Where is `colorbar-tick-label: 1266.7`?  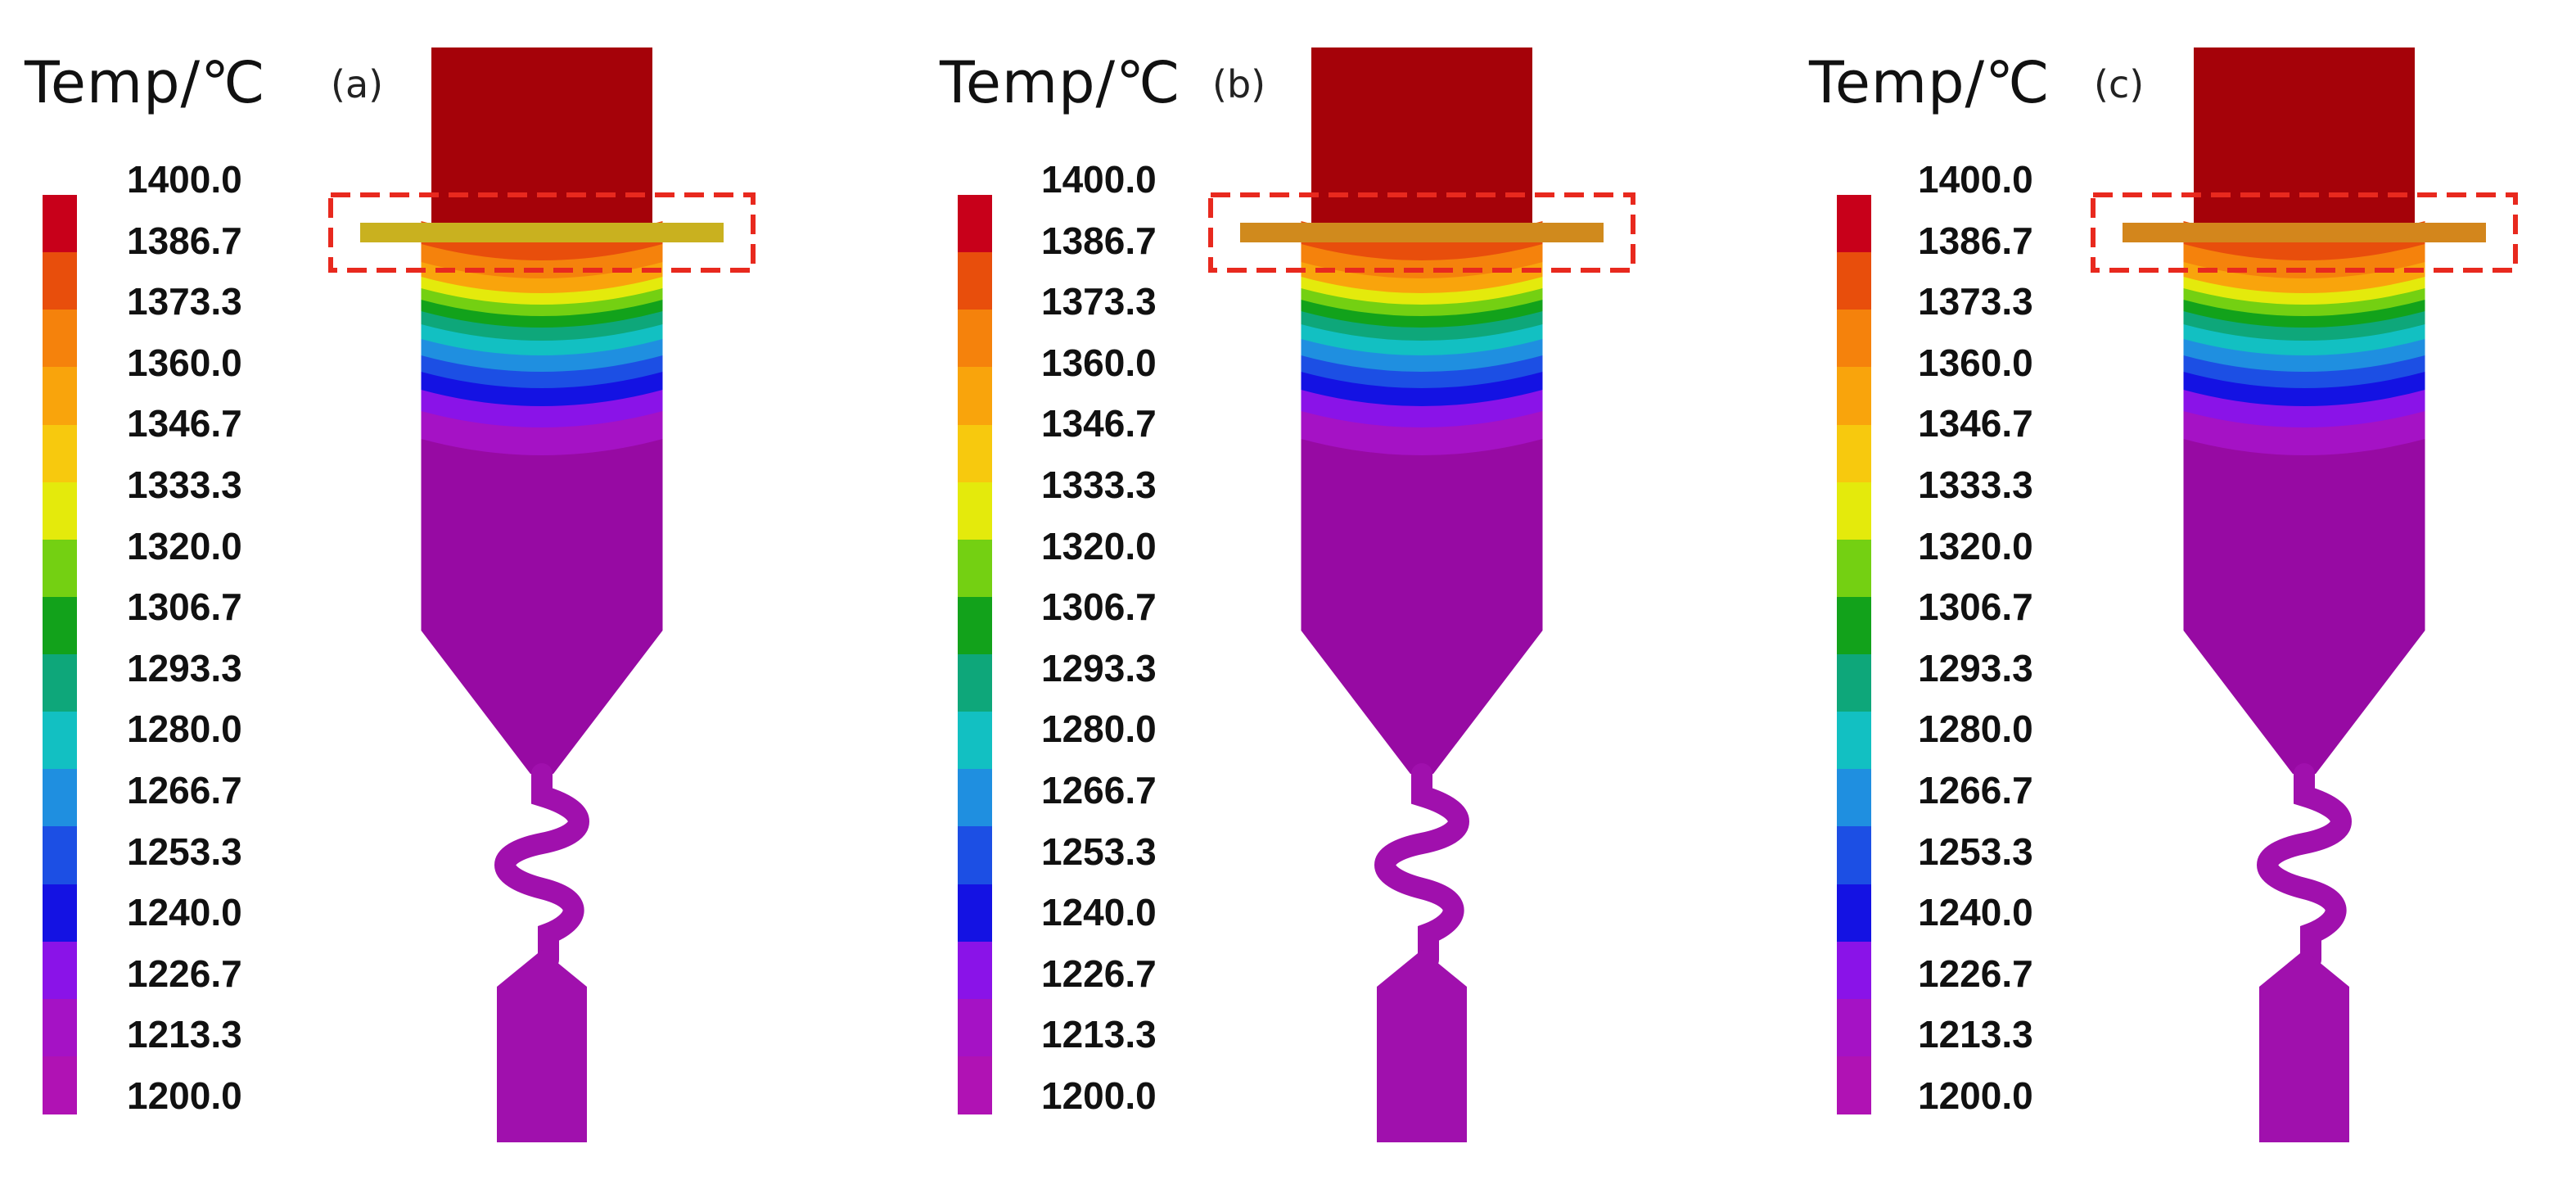
colorbar-tick-label: 1266.7 is located at coordinates (1975, 790).